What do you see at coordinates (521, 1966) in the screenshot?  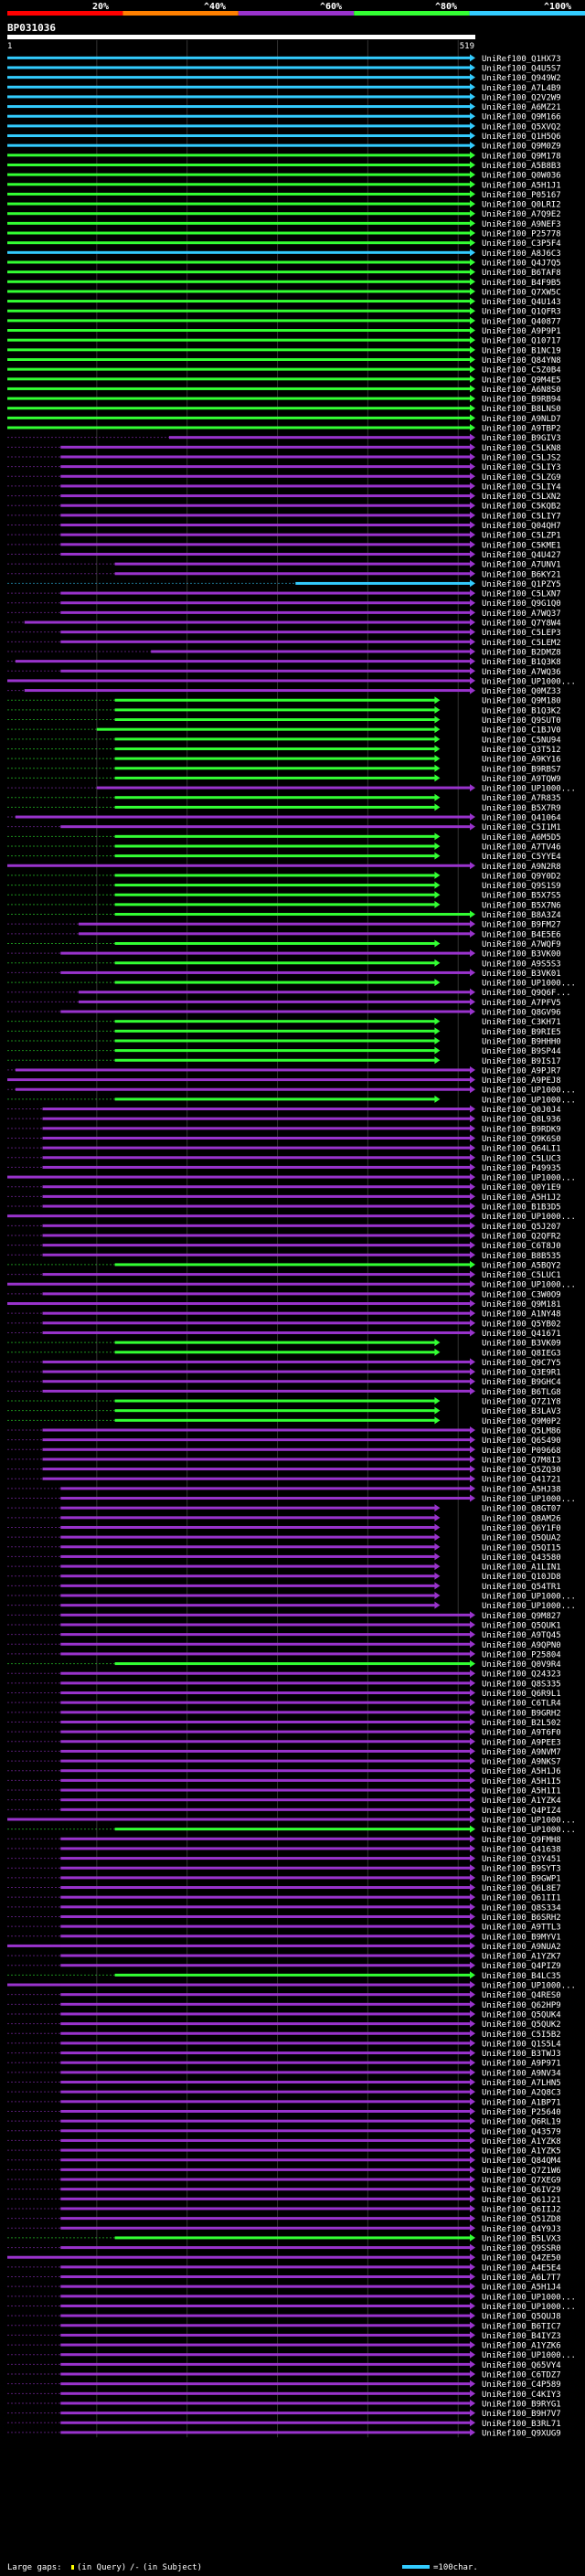 I see `hit-label: UniRef100_Q4PIZ9` at bounding box center [521, 1966].